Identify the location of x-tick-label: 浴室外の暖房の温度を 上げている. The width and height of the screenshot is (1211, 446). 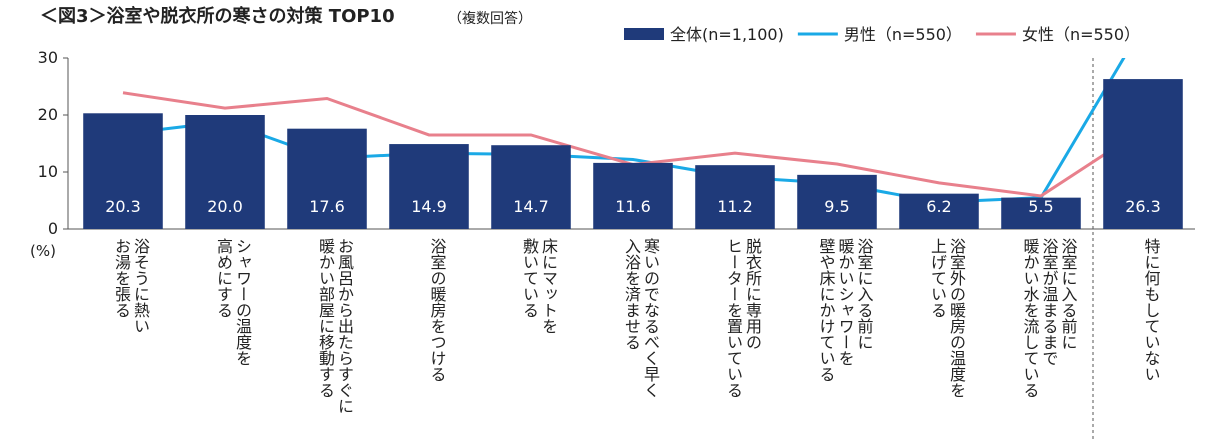
(947, 318).